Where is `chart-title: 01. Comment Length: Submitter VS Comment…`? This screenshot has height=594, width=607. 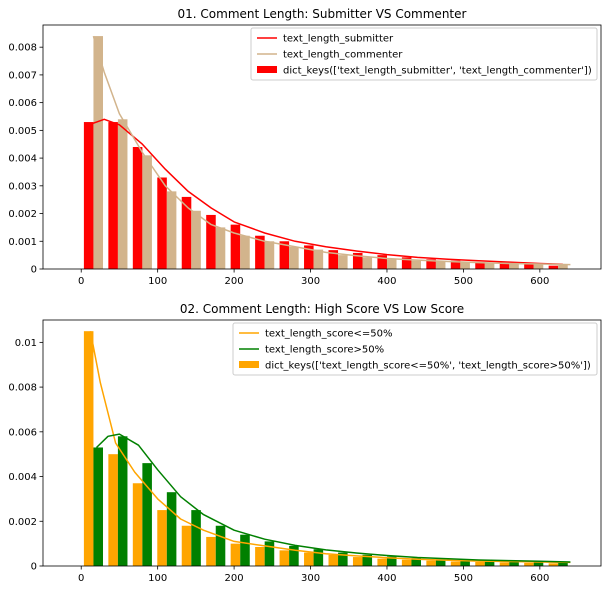
chart-title: 01. Comment Length: Submitter VS Comment… is located at coordinates (322, 14).